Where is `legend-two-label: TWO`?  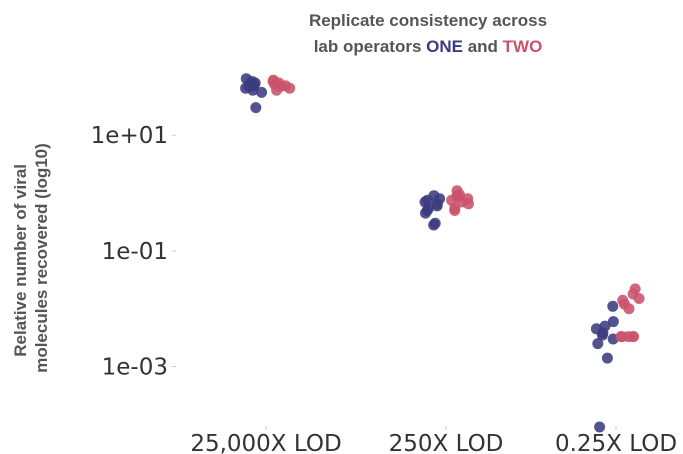 legend-two-label: TWO is located at coordinates (523, 46).